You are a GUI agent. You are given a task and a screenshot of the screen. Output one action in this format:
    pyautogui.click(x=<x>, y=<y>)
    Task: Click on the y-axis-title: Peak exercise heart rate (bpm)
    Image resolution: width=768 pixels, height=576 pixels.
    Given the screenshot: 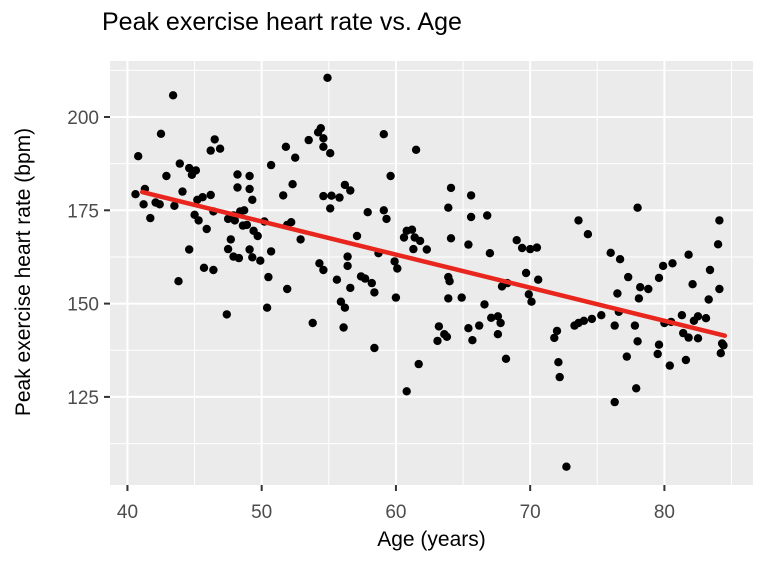 What is the action you would take?
    pyautogui.click(x=23, y=272)
    